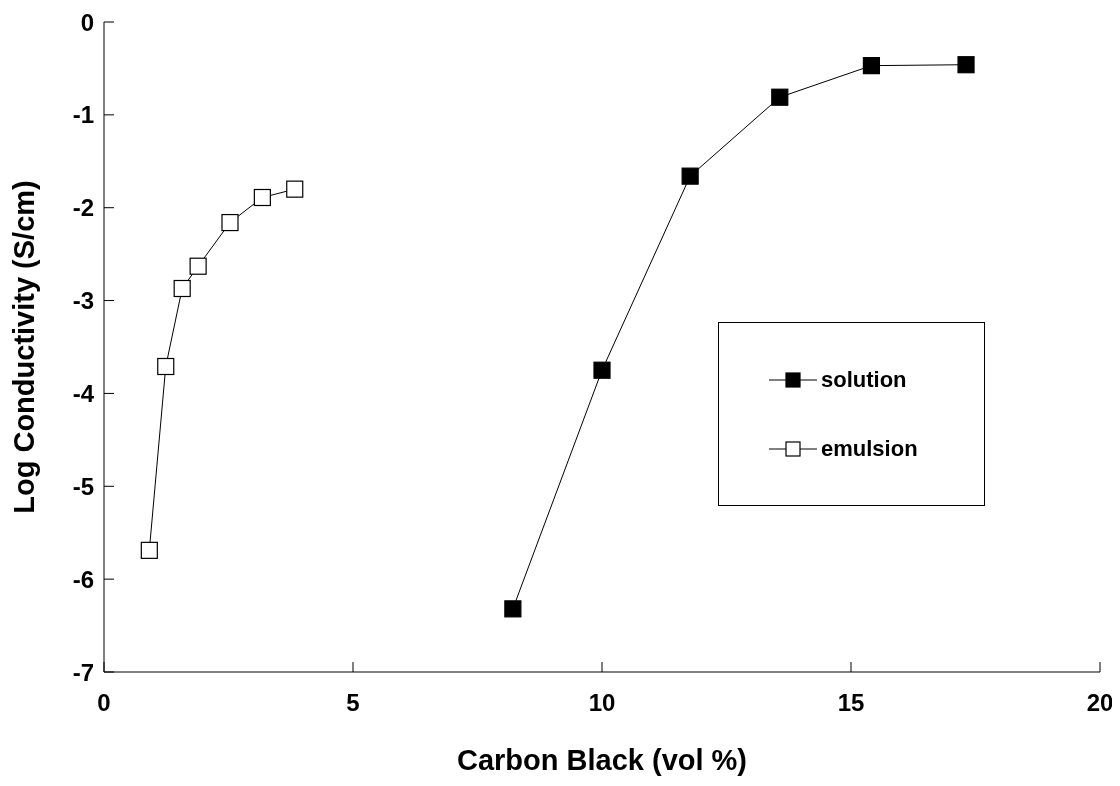  I want to click on y-tick-label: -6, so click(83, 579).